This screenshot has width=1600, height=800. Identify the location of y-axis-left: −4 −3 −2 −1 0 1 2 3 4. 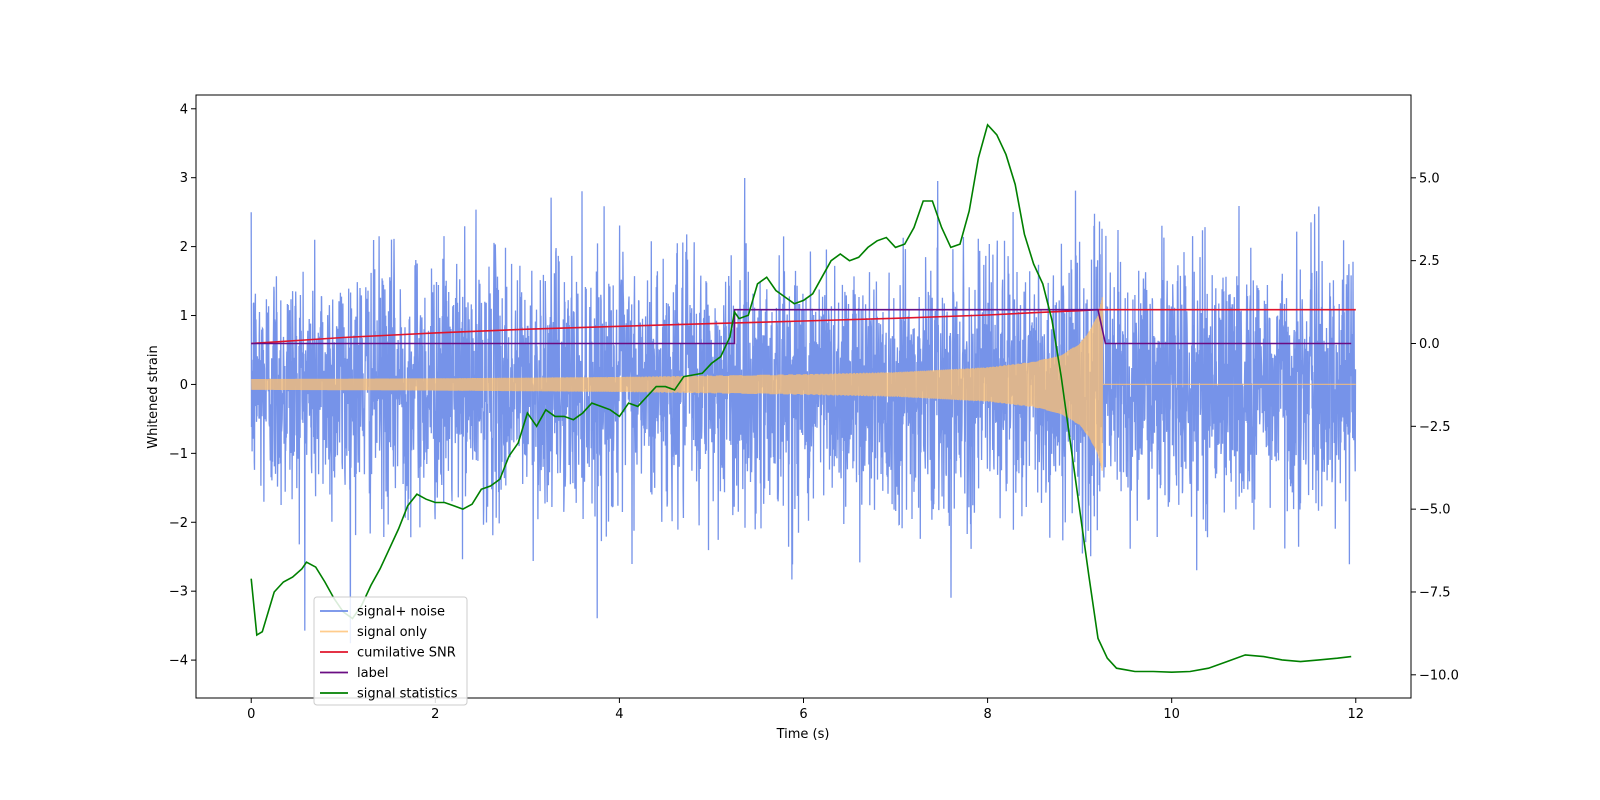
(182, 385).